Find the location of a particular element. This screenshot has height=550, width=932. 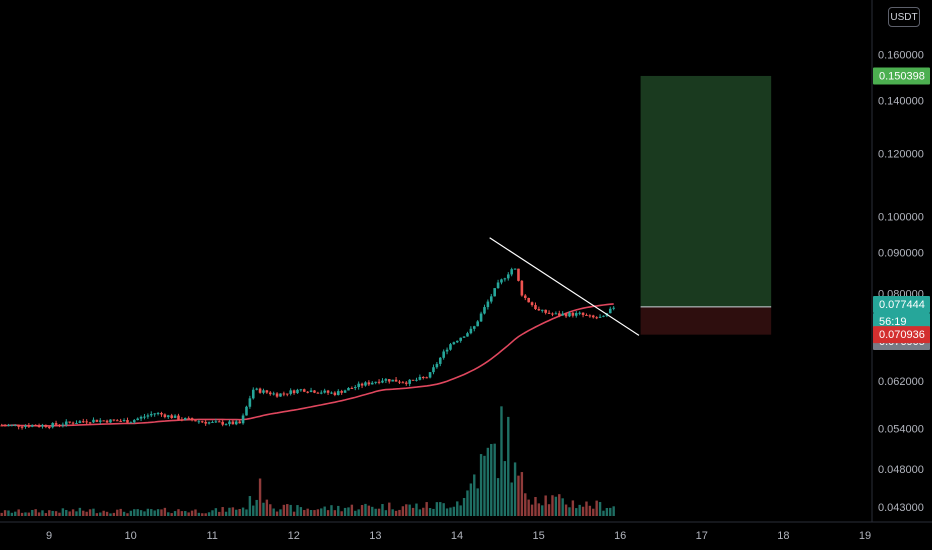

stop-zone is located at coordinates (706, 320).